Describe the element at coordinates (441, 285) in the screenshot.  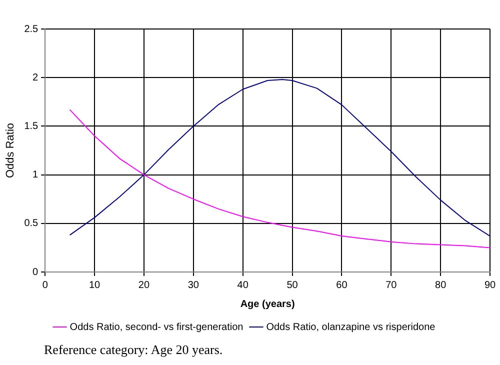
I see `x-tick-label: 80` at that location.